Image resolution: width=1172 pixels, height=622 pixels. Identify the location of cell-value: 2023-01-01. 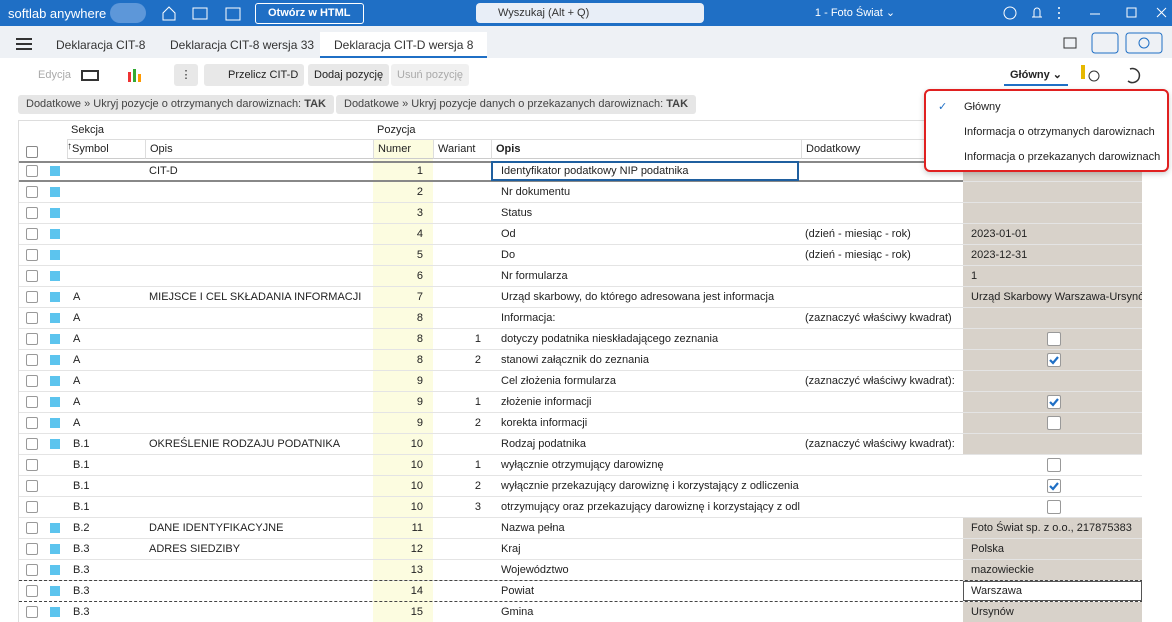
(999, 234).